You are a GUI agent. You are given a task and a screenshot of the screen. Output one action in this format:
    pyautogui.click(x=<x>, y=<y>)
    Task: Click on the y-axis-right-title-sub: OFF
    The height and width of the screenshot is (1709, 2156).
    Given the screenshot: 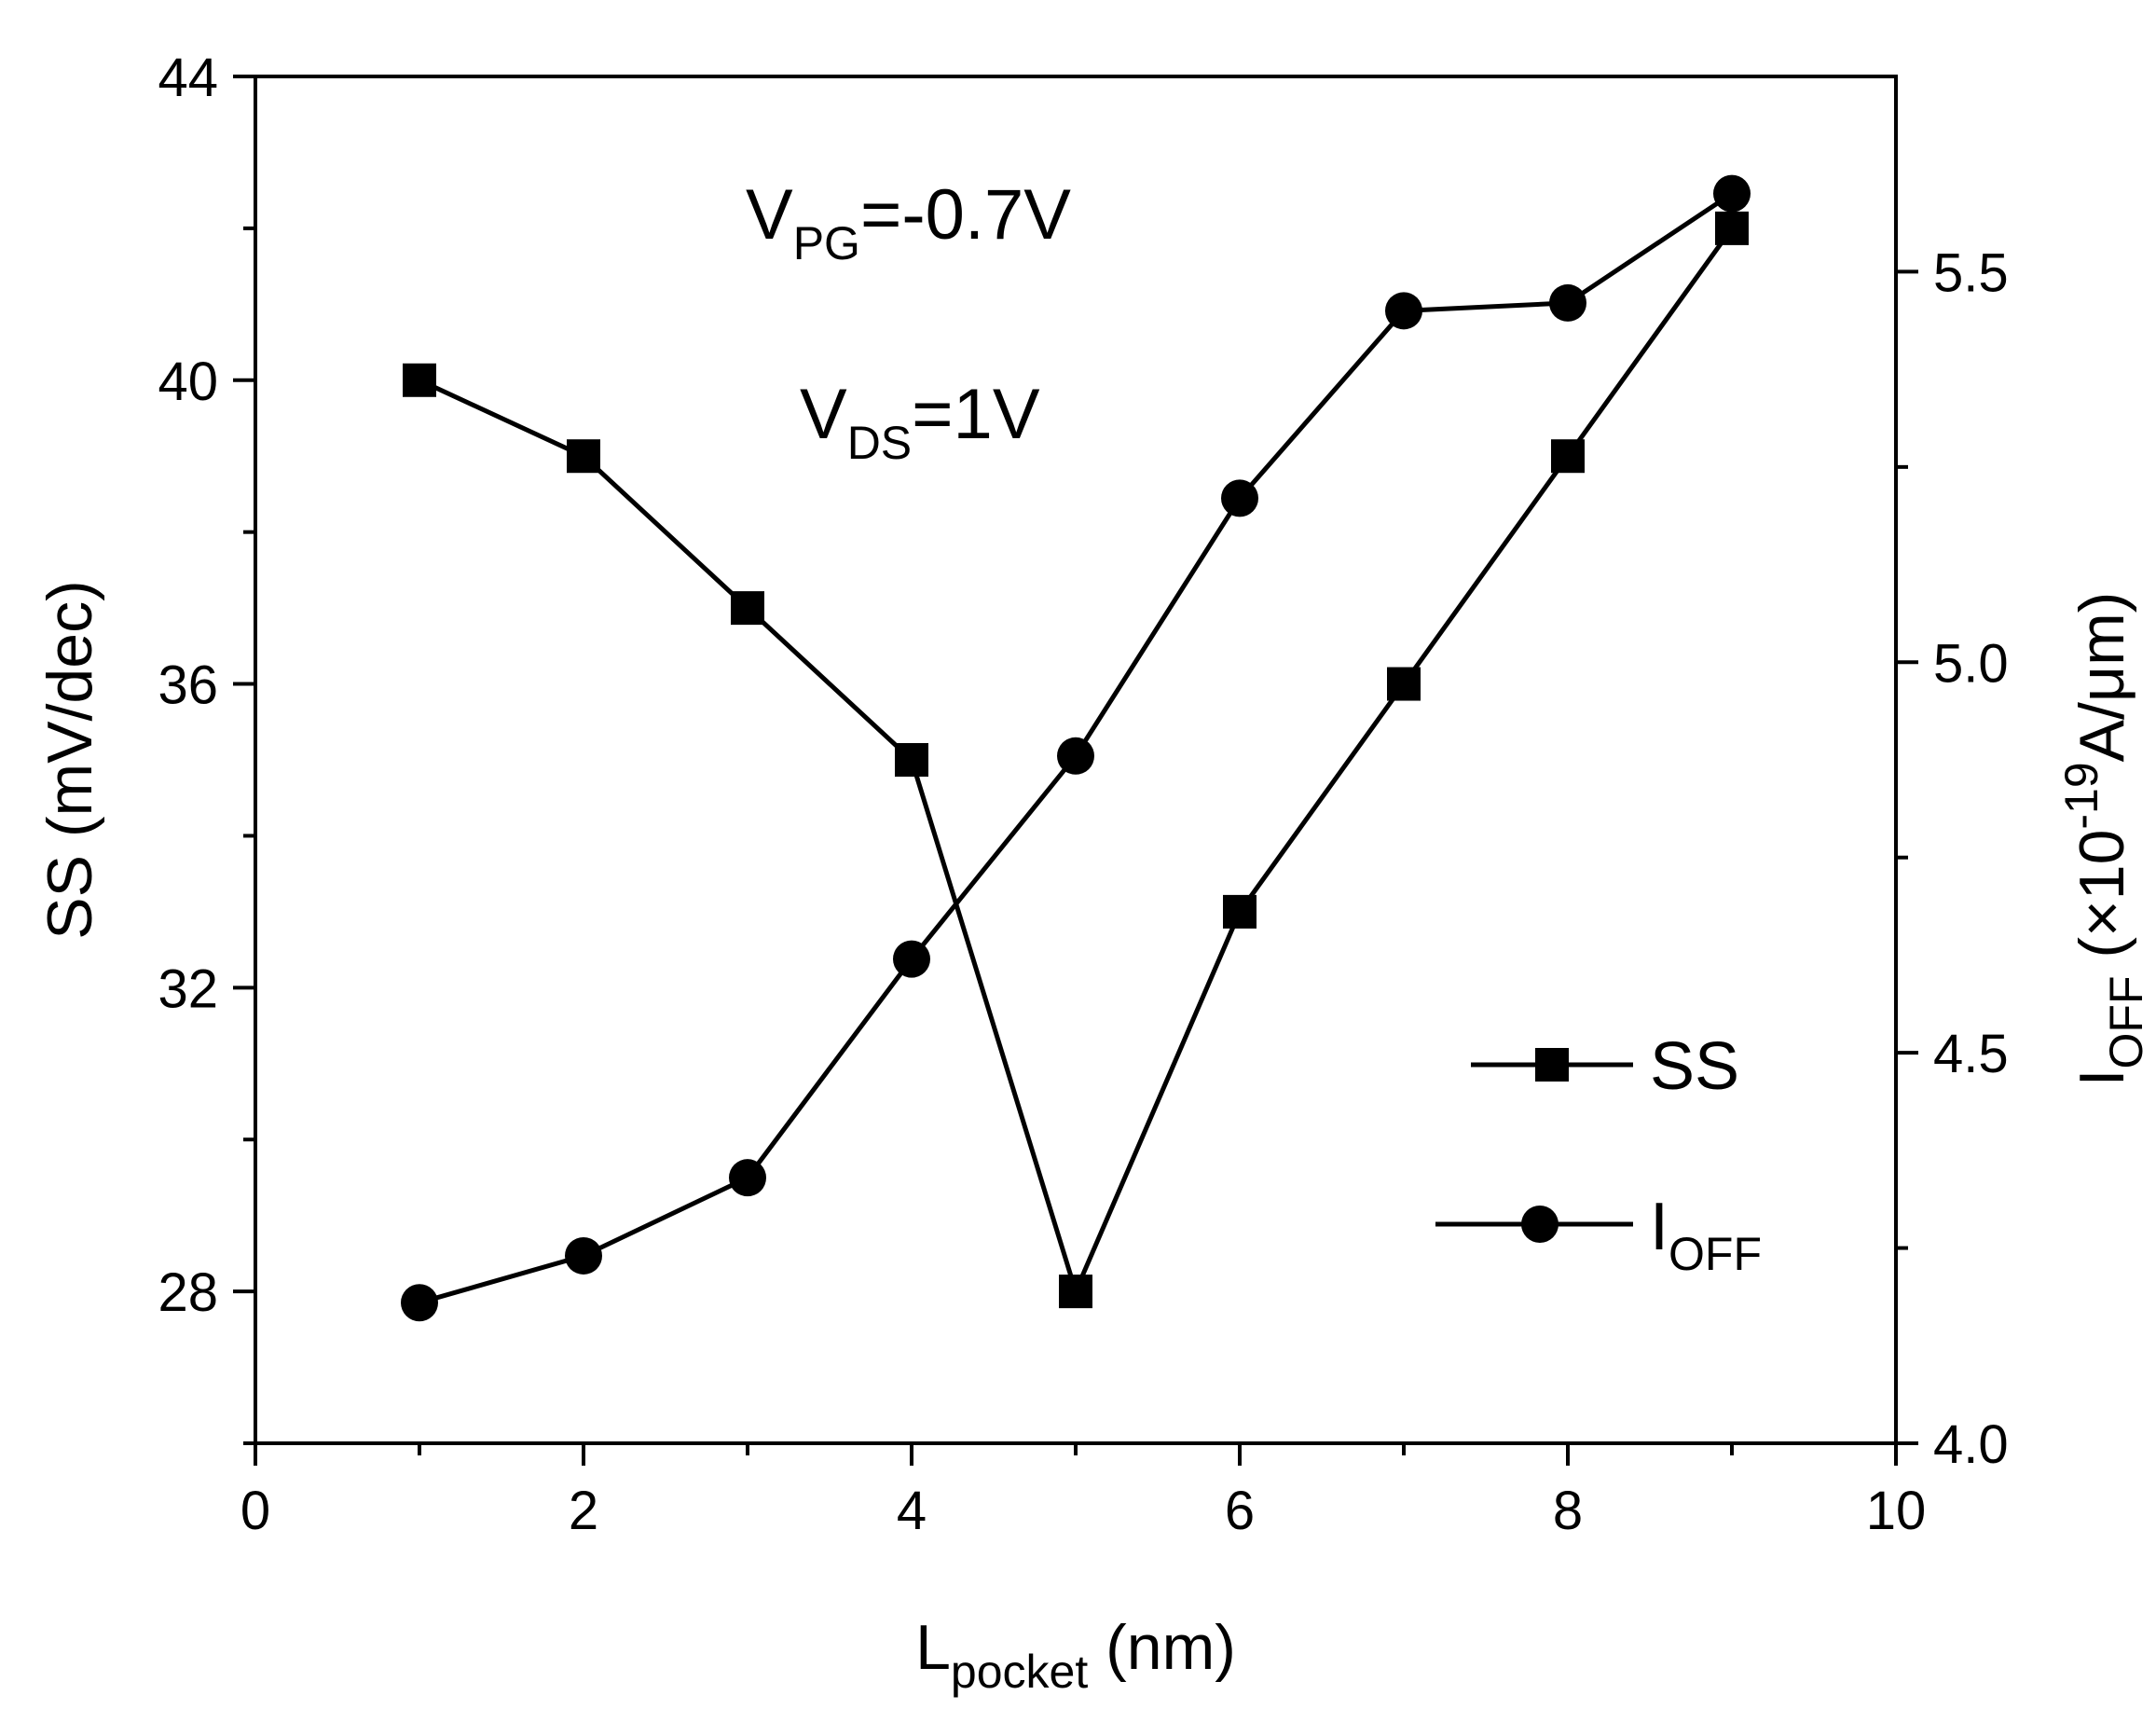 What is the action you would take?
    pyautogui.click(x=2126, y=1021)
    